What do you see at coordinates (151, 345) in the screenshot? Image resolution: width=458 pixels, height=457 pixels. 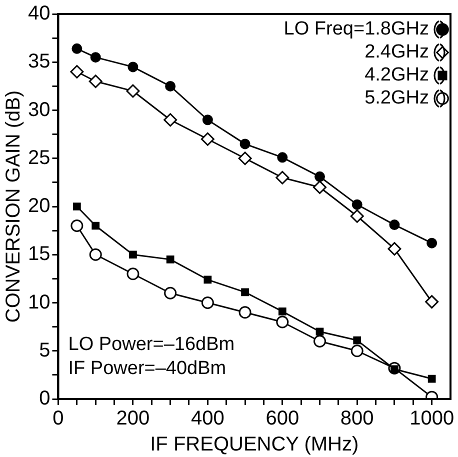 I see `annotation: LO Power=–16dBm` at bounding box center [151, 345].